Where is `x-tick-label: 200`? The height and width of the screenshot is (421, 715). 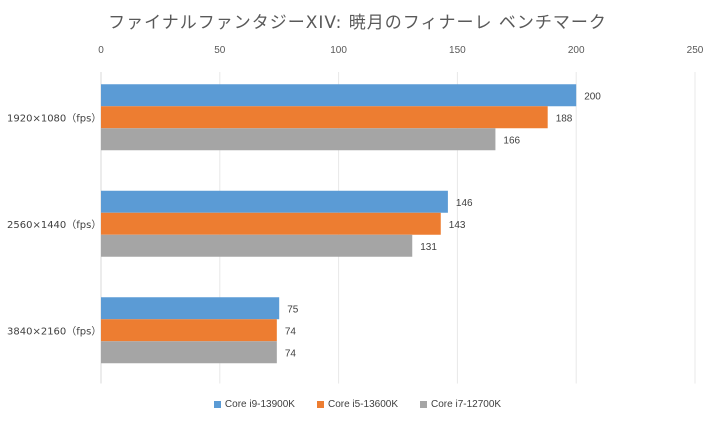 x-tick-label: 200 is located at coordinates (576, 50).